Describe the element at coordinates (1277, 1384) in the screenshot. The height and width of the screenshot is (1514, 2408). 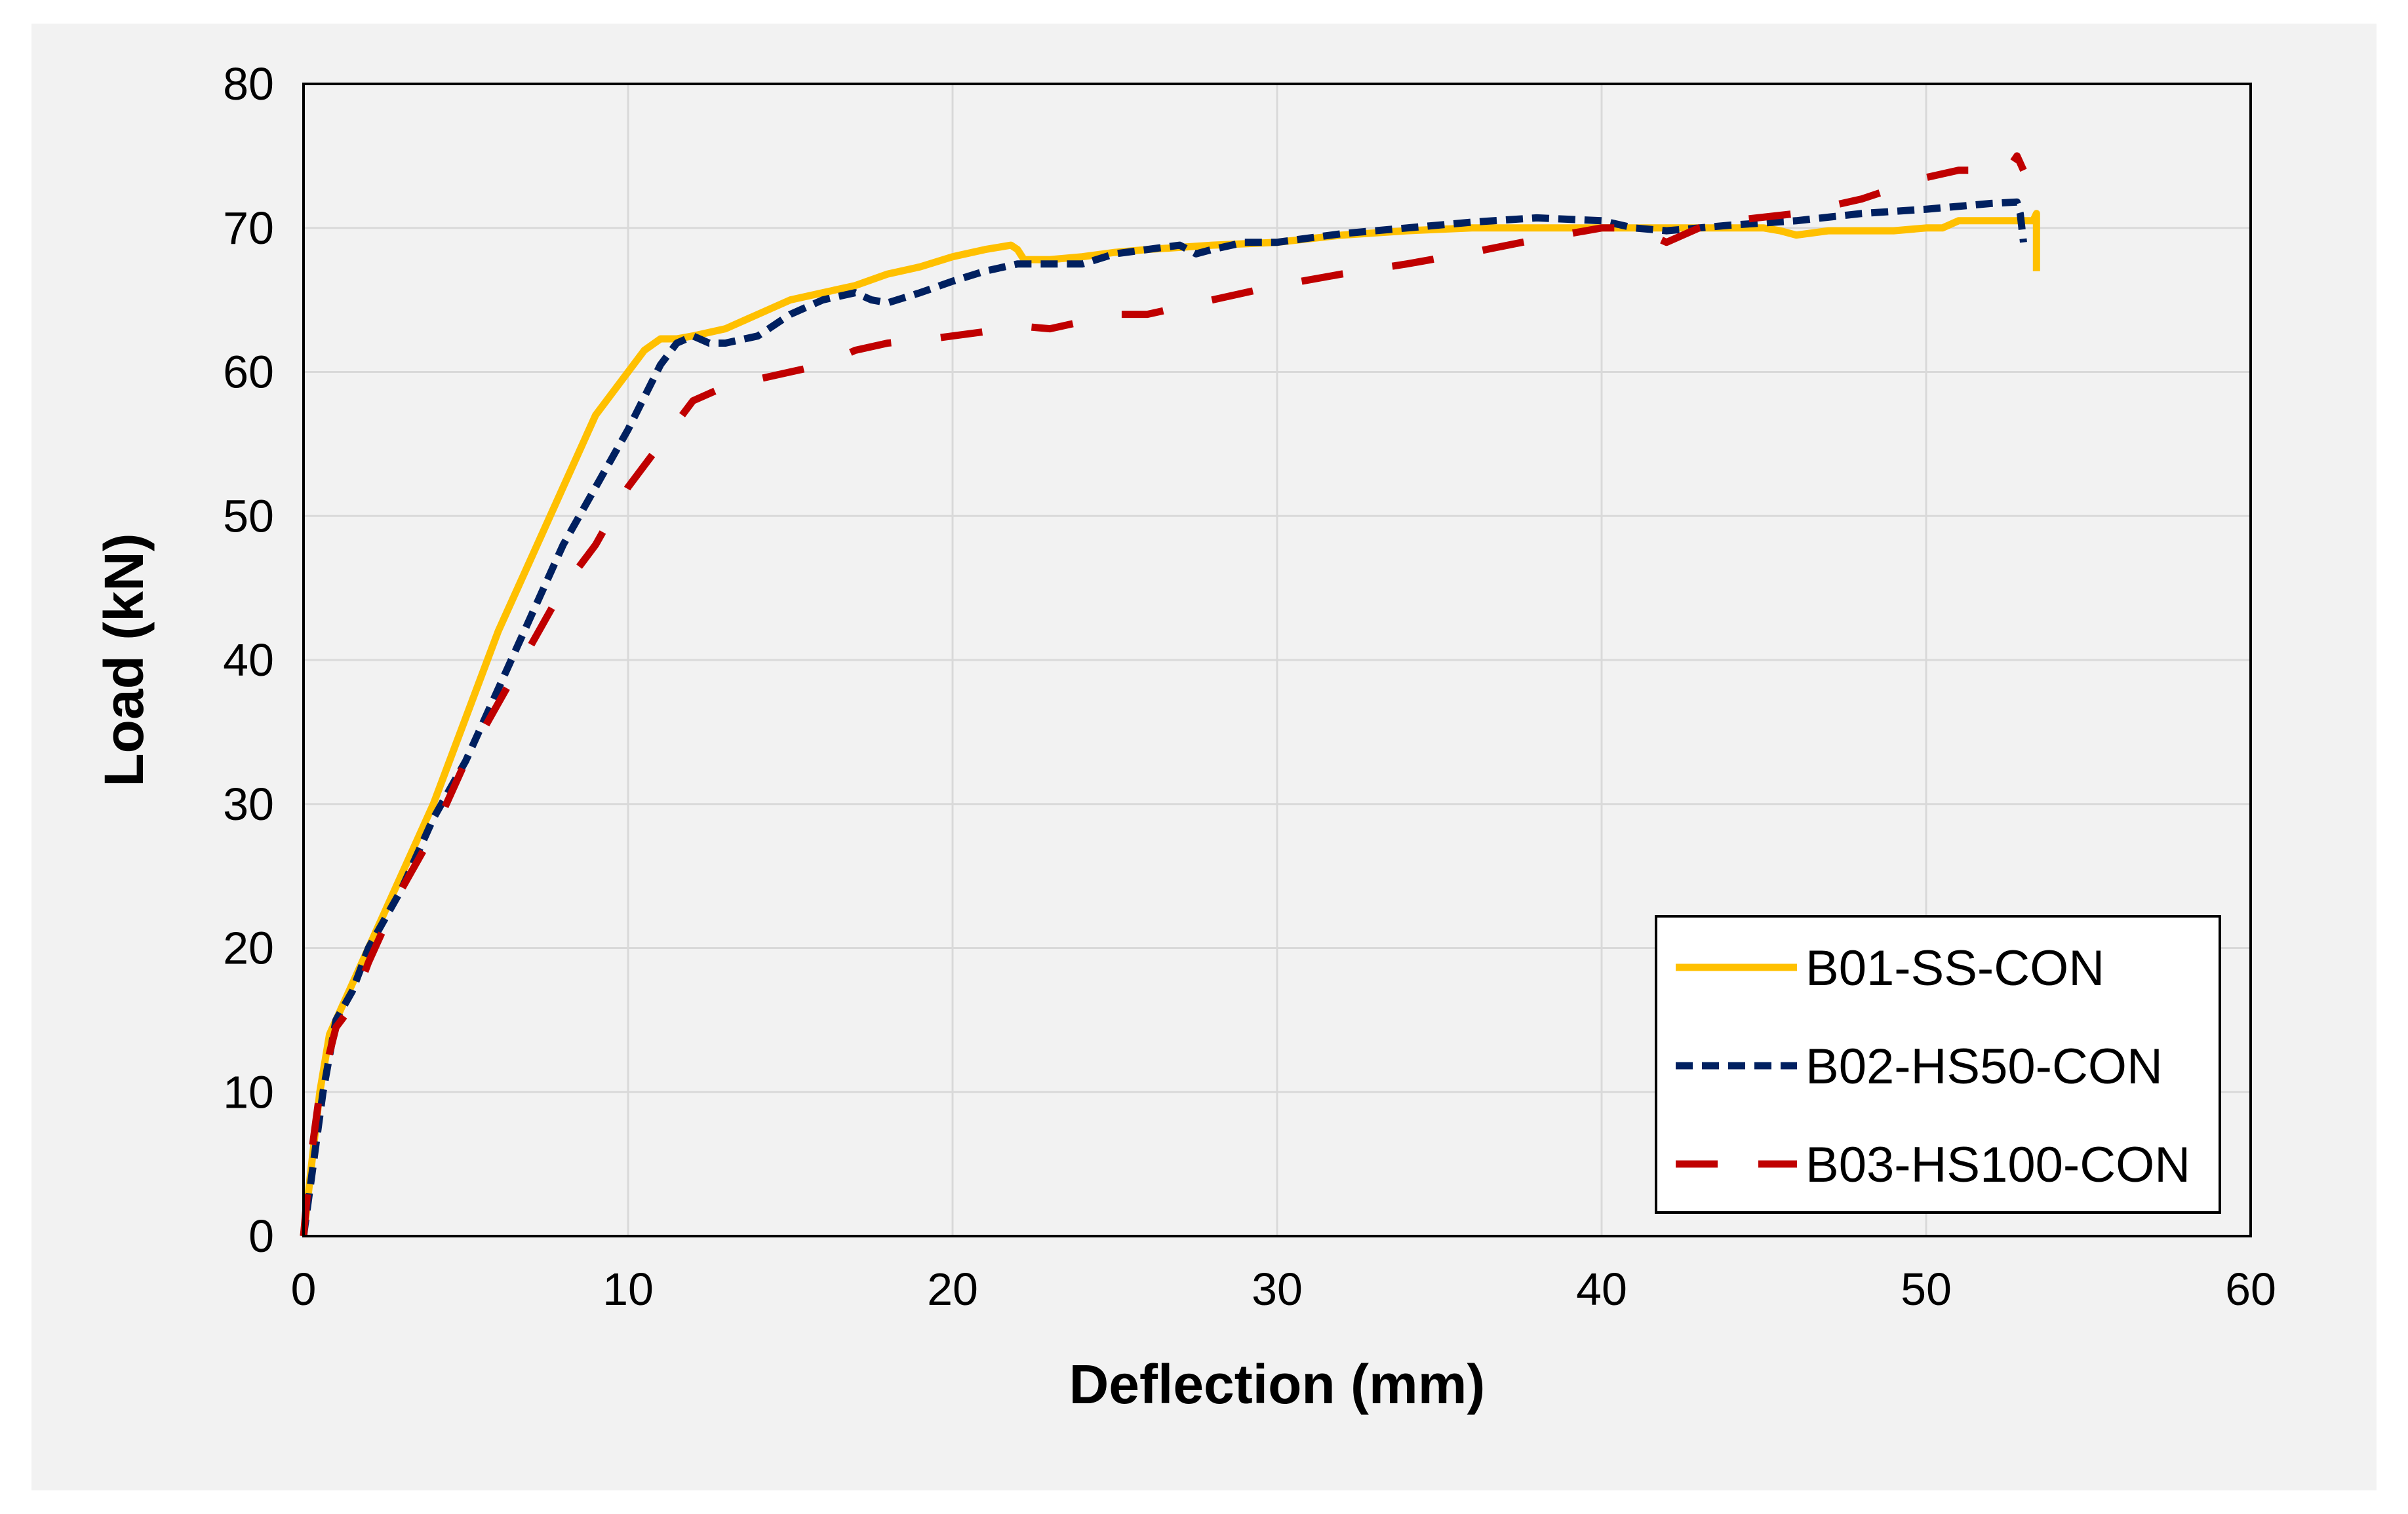
I see `x-axis-title: Deflection (mm)` at that location.